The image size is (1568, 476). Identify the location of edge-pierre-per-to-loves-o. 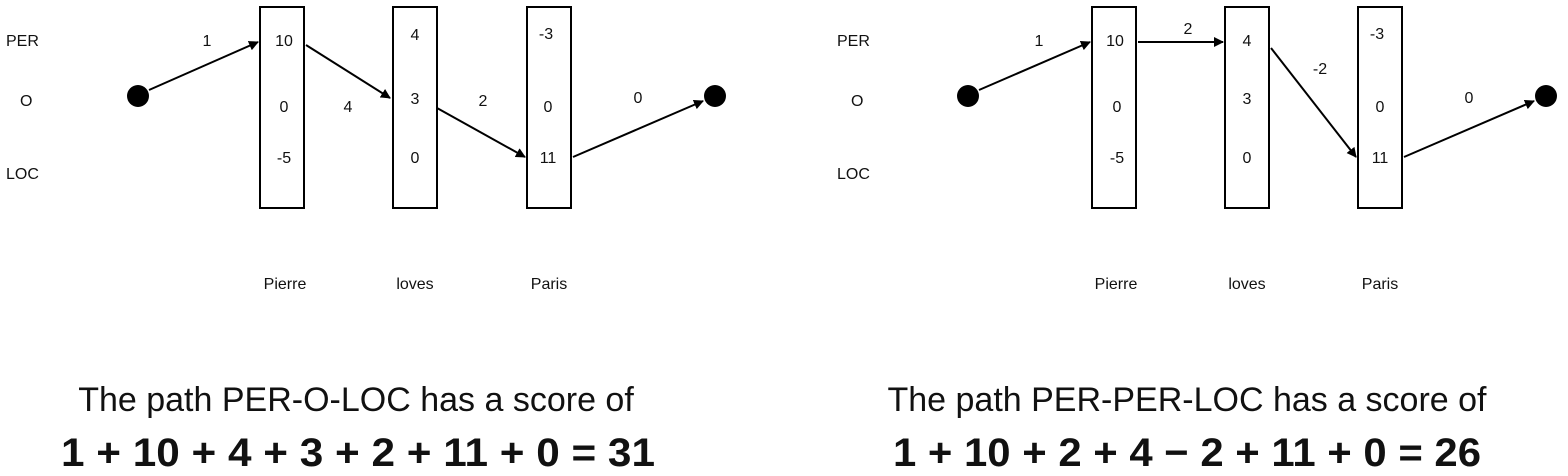
(348, 71).